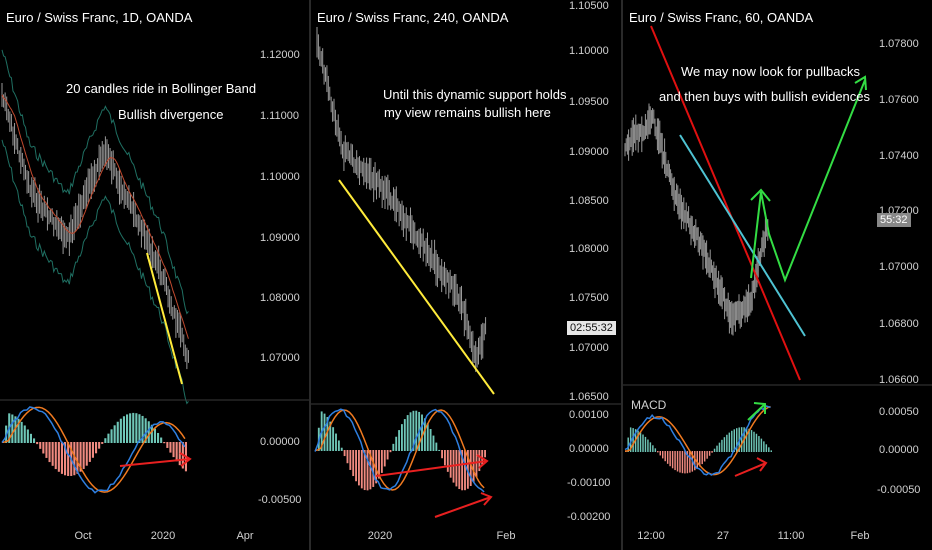  Describe the element at coordinates (765, 96) in the screenshot. I see `annotation-line-2: and then buys with bullish evidences` at that location.